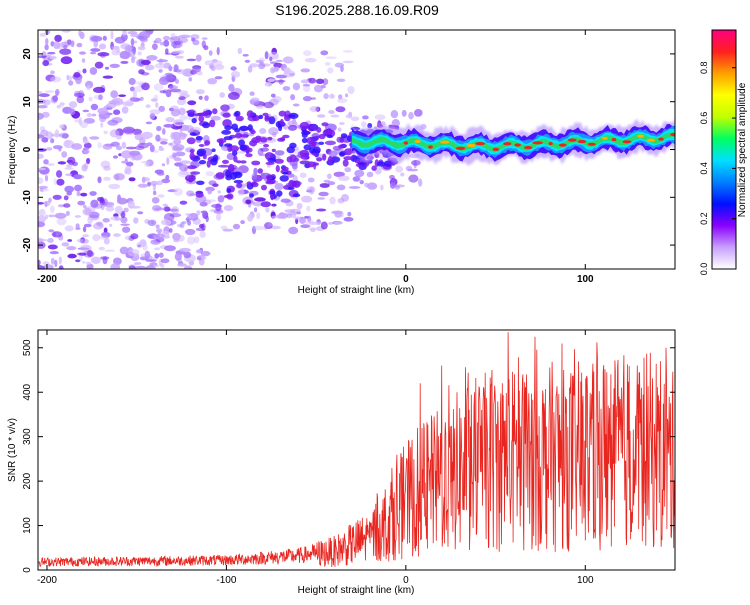 The image size is (750, 605). Describe the element at coordinates (27, 570) in the screenshot. I see `snr-ytick-label: 0` at that location.